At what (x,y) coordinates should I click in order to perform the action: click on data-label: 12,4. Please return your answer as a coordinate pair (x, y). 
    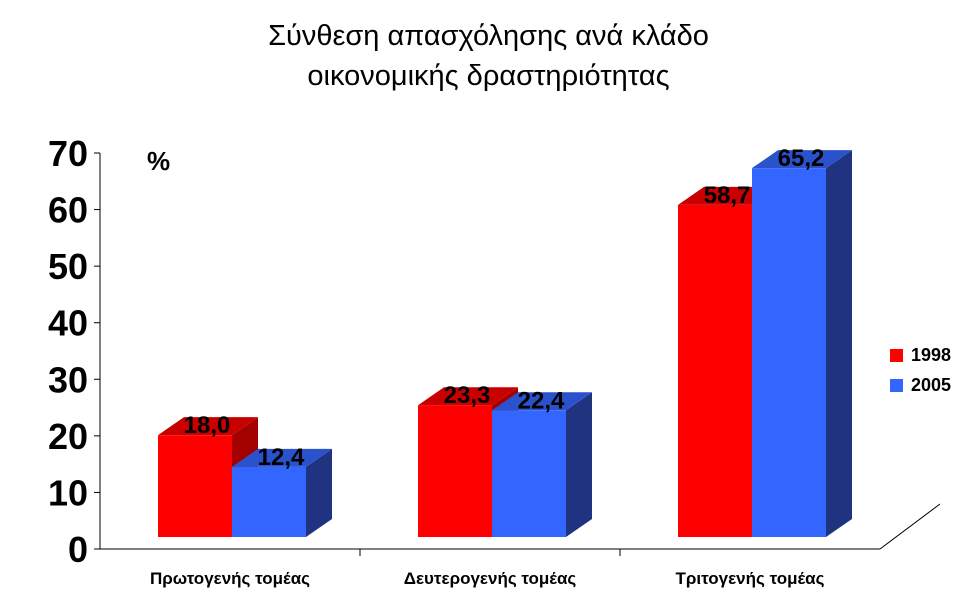
    Looking at the image, I should click on (281, 457).